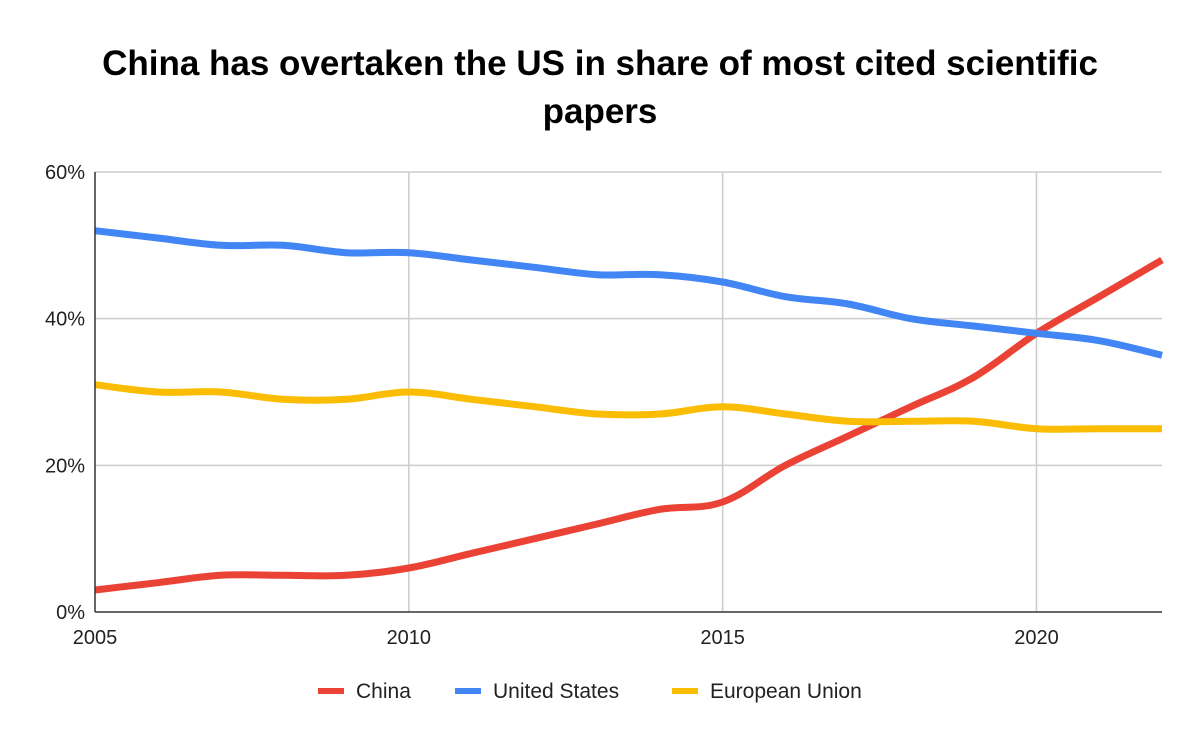 The width and height of the screenshot is (1200, 742). What do you see at coordinates (70, 613) in the screenshot?
I see `y-tick-label: 0%` at bounding box center [70, 613].